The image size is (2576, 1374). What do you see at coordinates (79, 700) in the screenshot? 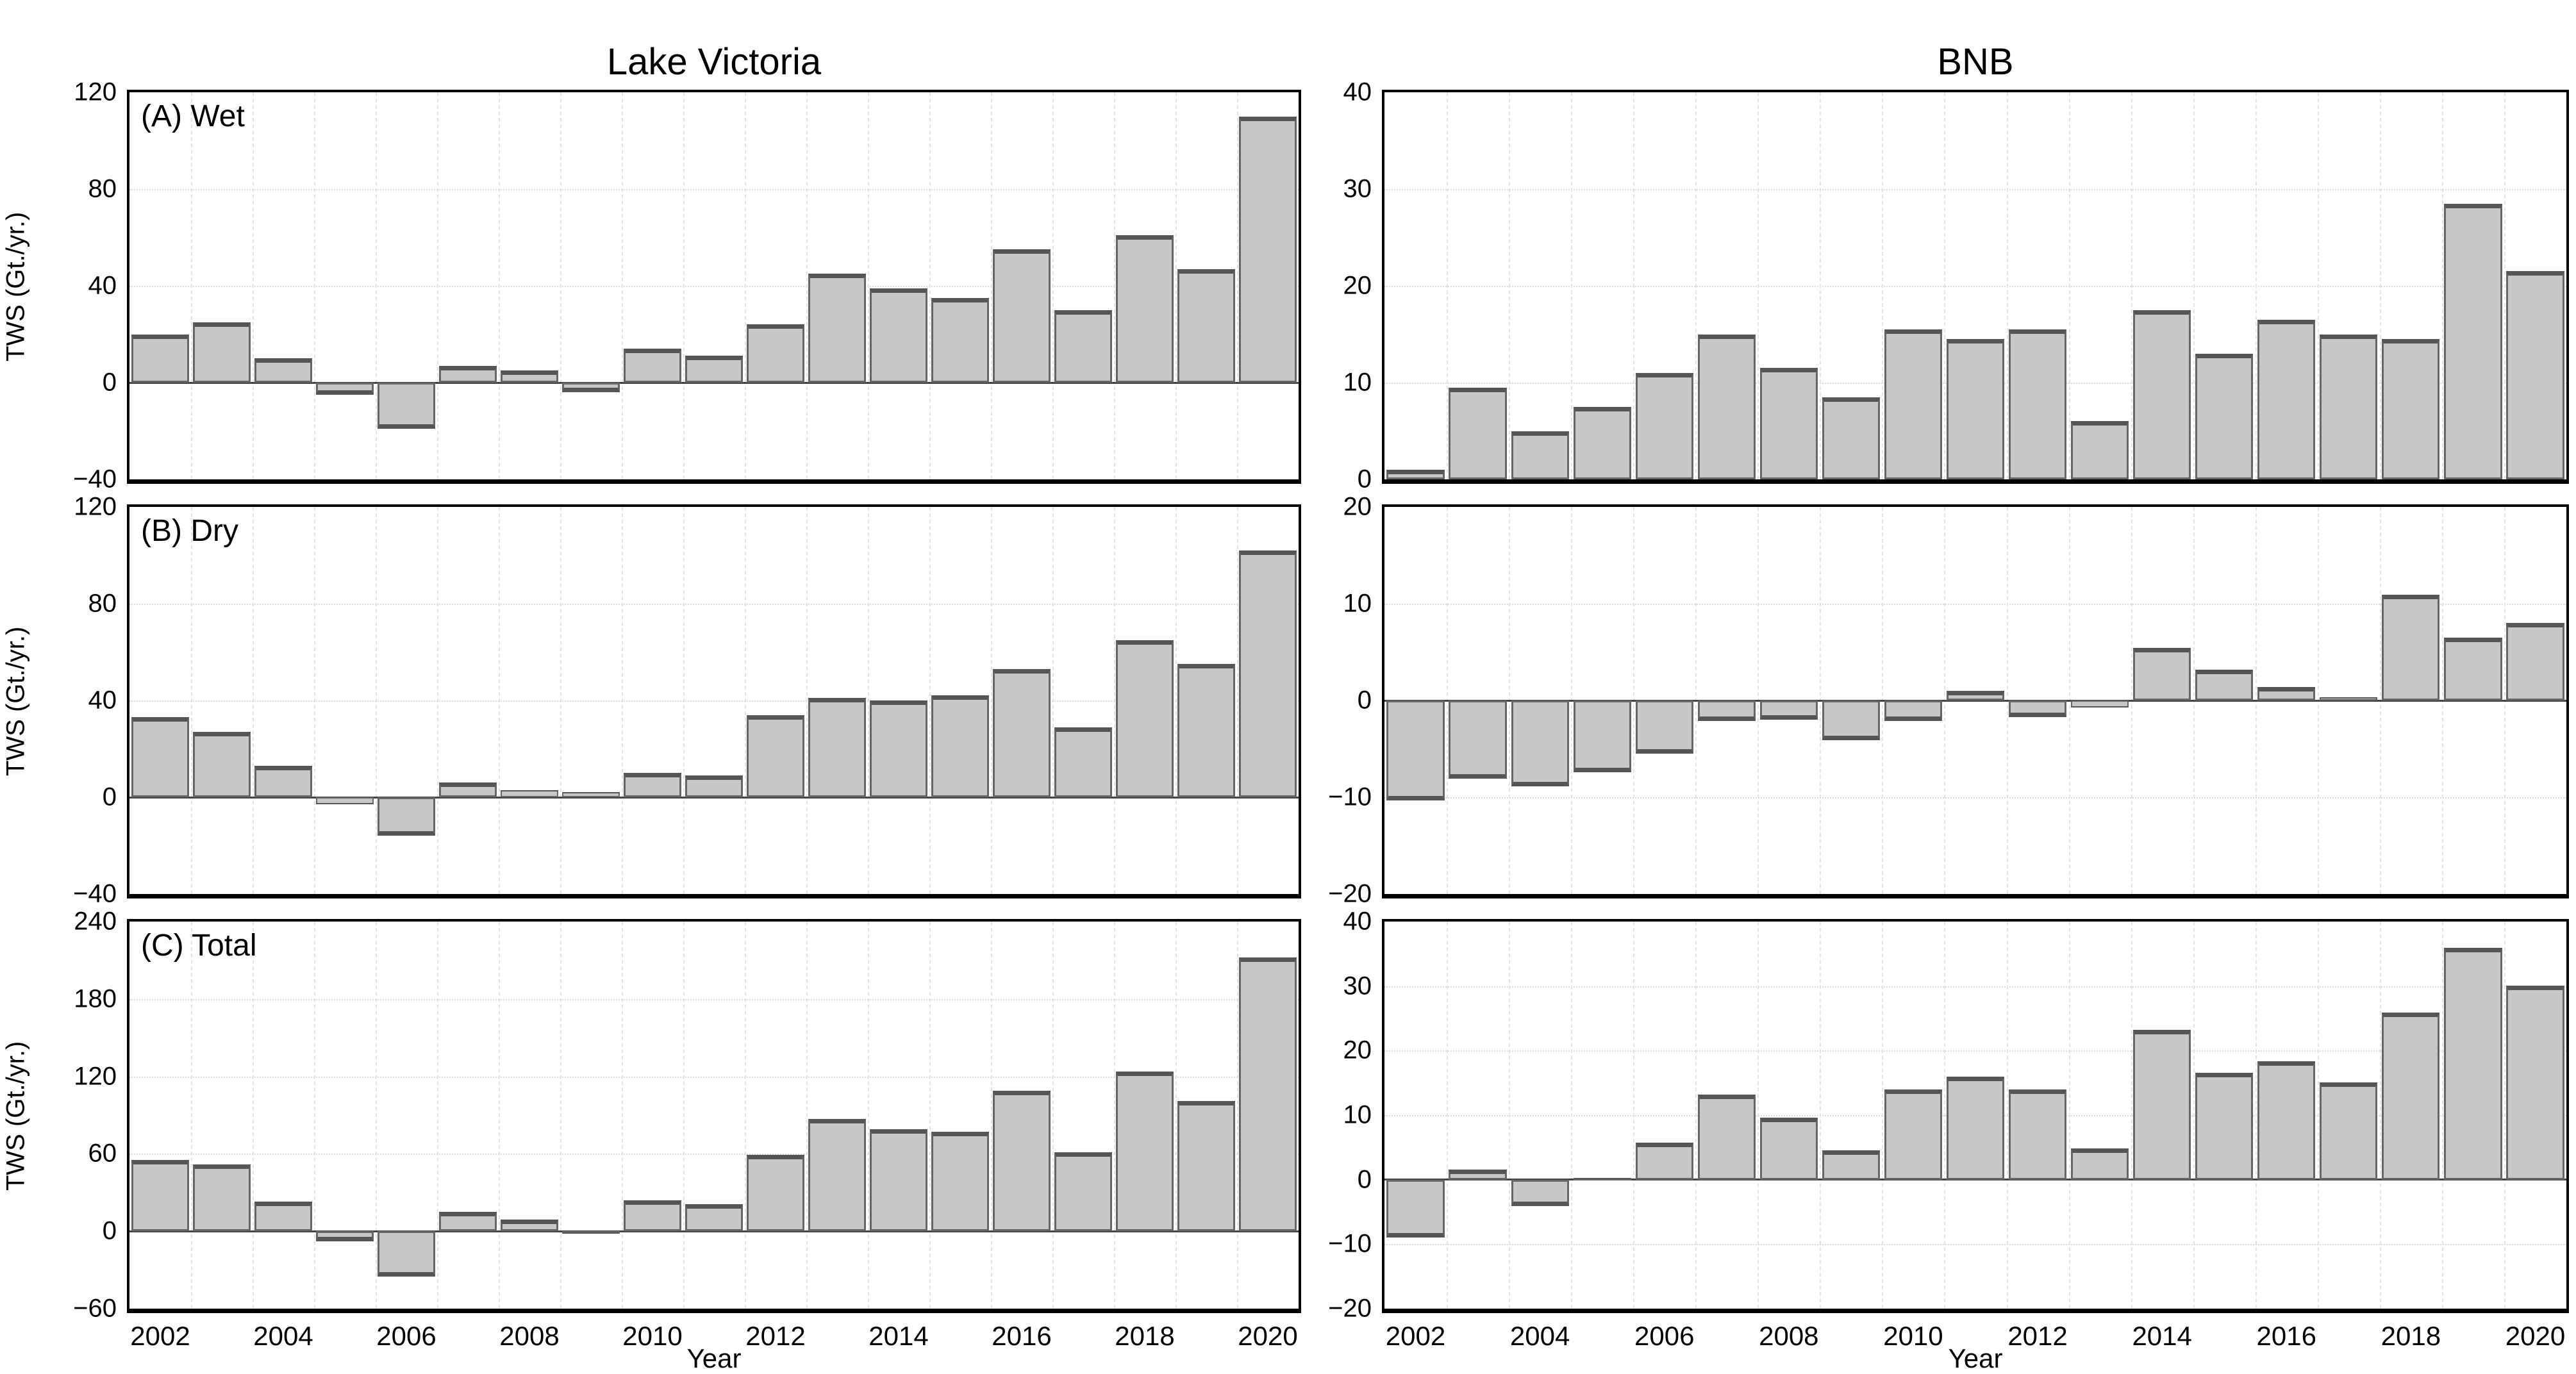
I see `y-ticks-lake-victoria-dry: 120 80 40 0 −40` at bounding box center [79, 700].